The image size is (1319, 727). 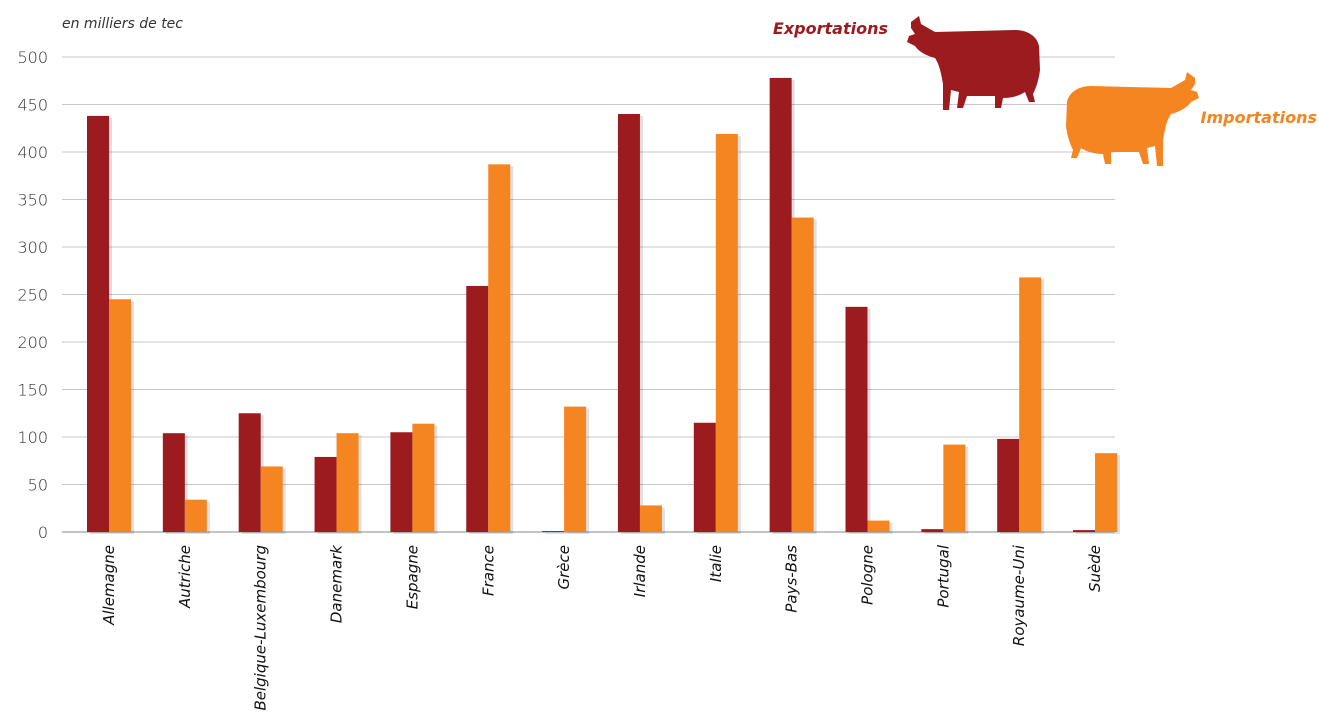 I want to click on y-tick-label: 150, so click(x=32, y=390).